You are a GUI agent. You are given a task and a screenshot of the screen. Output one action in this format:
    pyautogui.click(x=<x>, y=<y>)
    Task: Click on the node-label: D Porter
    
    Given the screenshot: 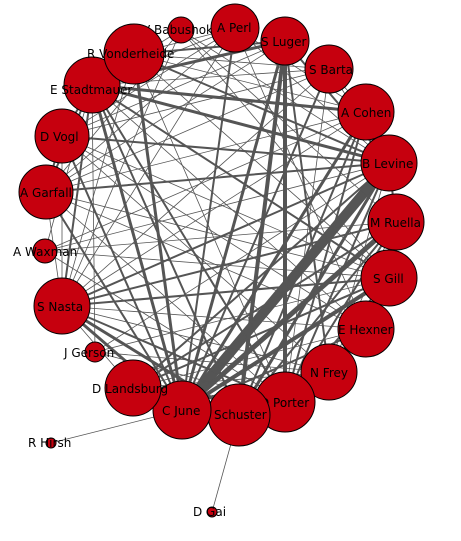 What is the action you would take?
    pyautogui.click(x=284, y=403)
    